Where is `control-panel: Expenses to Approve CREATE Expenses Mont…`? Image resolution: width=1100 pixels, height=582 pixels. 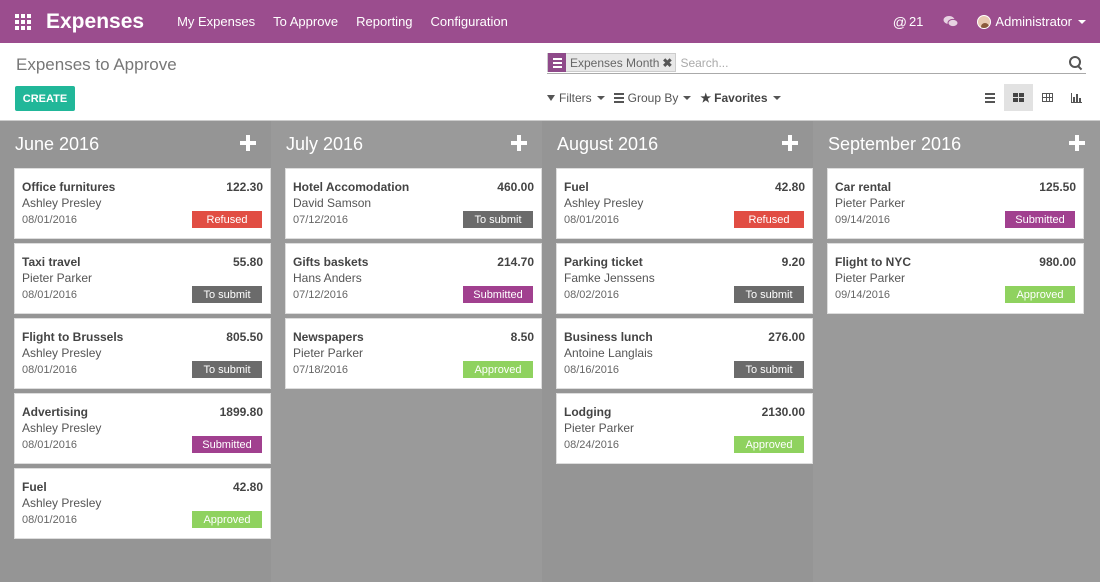
control-panel: Expenses to Approve CREATE Expenses Mont… is located at coordinates (550, 82).